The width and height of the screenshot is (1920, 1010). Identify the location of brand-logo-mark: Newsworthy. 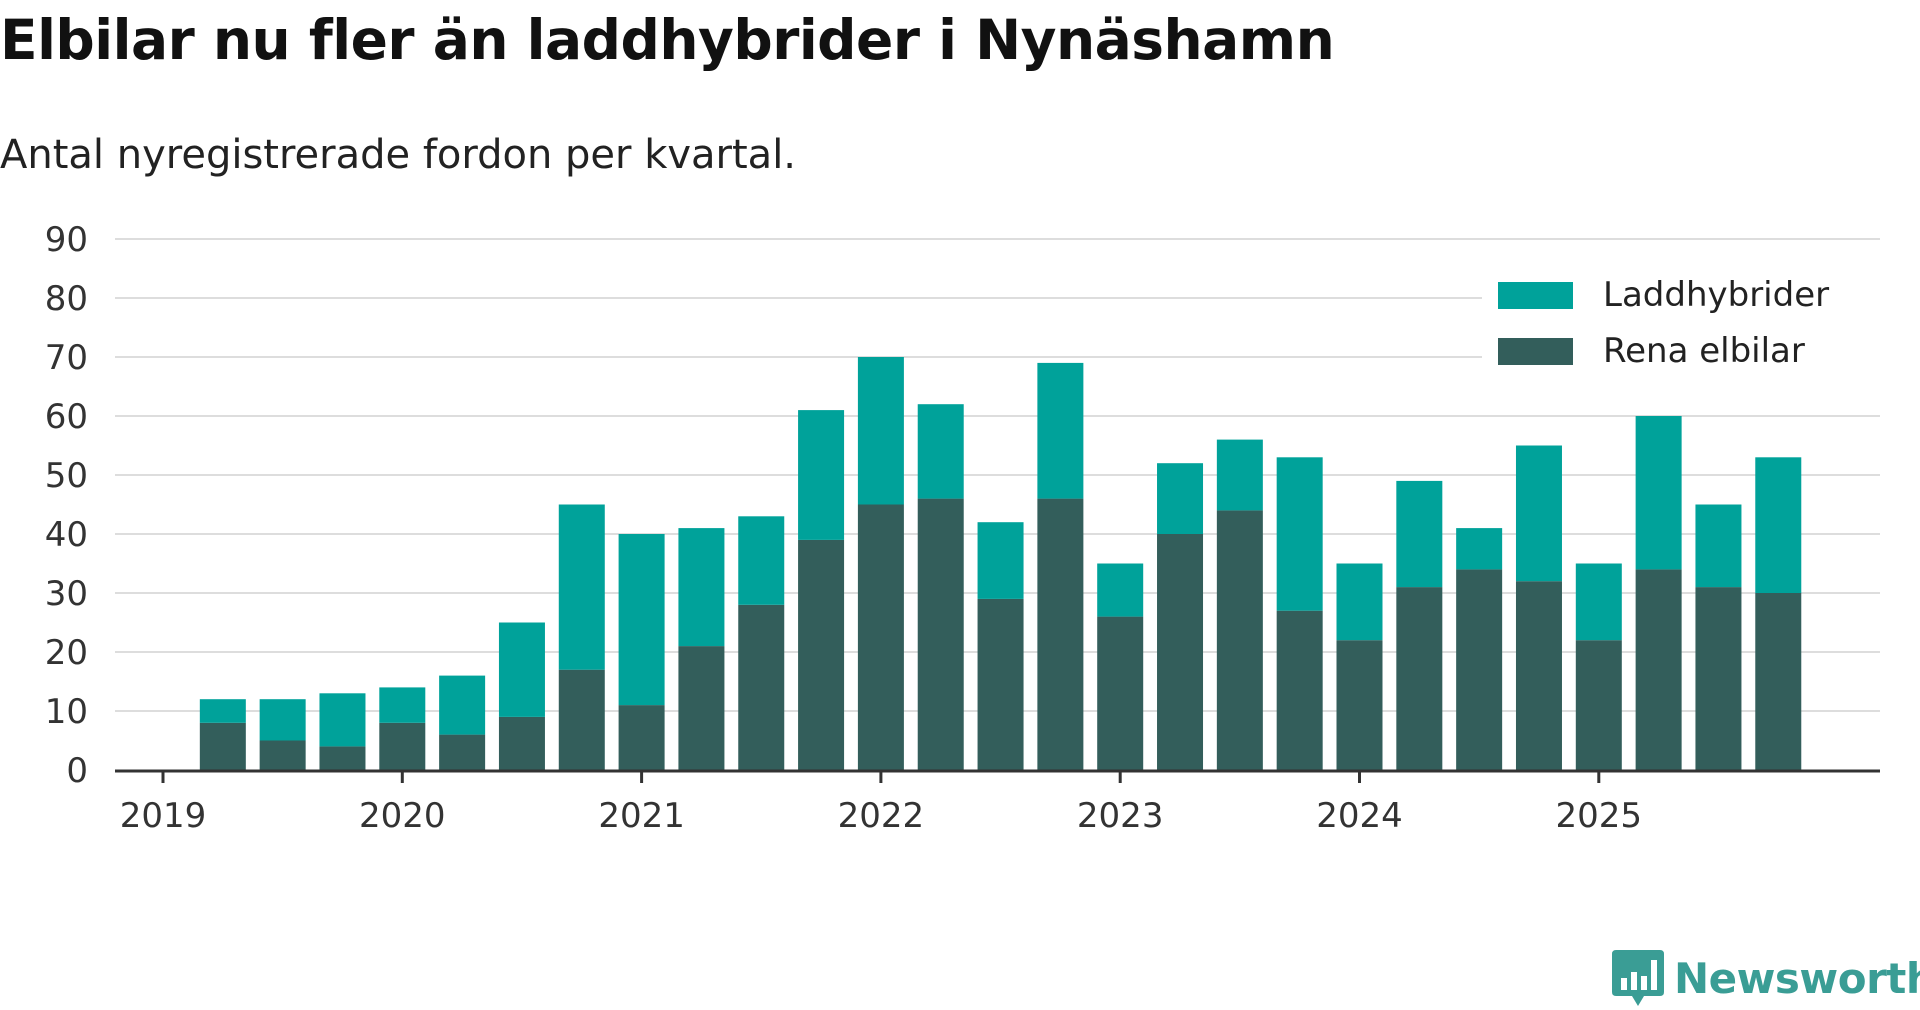
(1766, 978).